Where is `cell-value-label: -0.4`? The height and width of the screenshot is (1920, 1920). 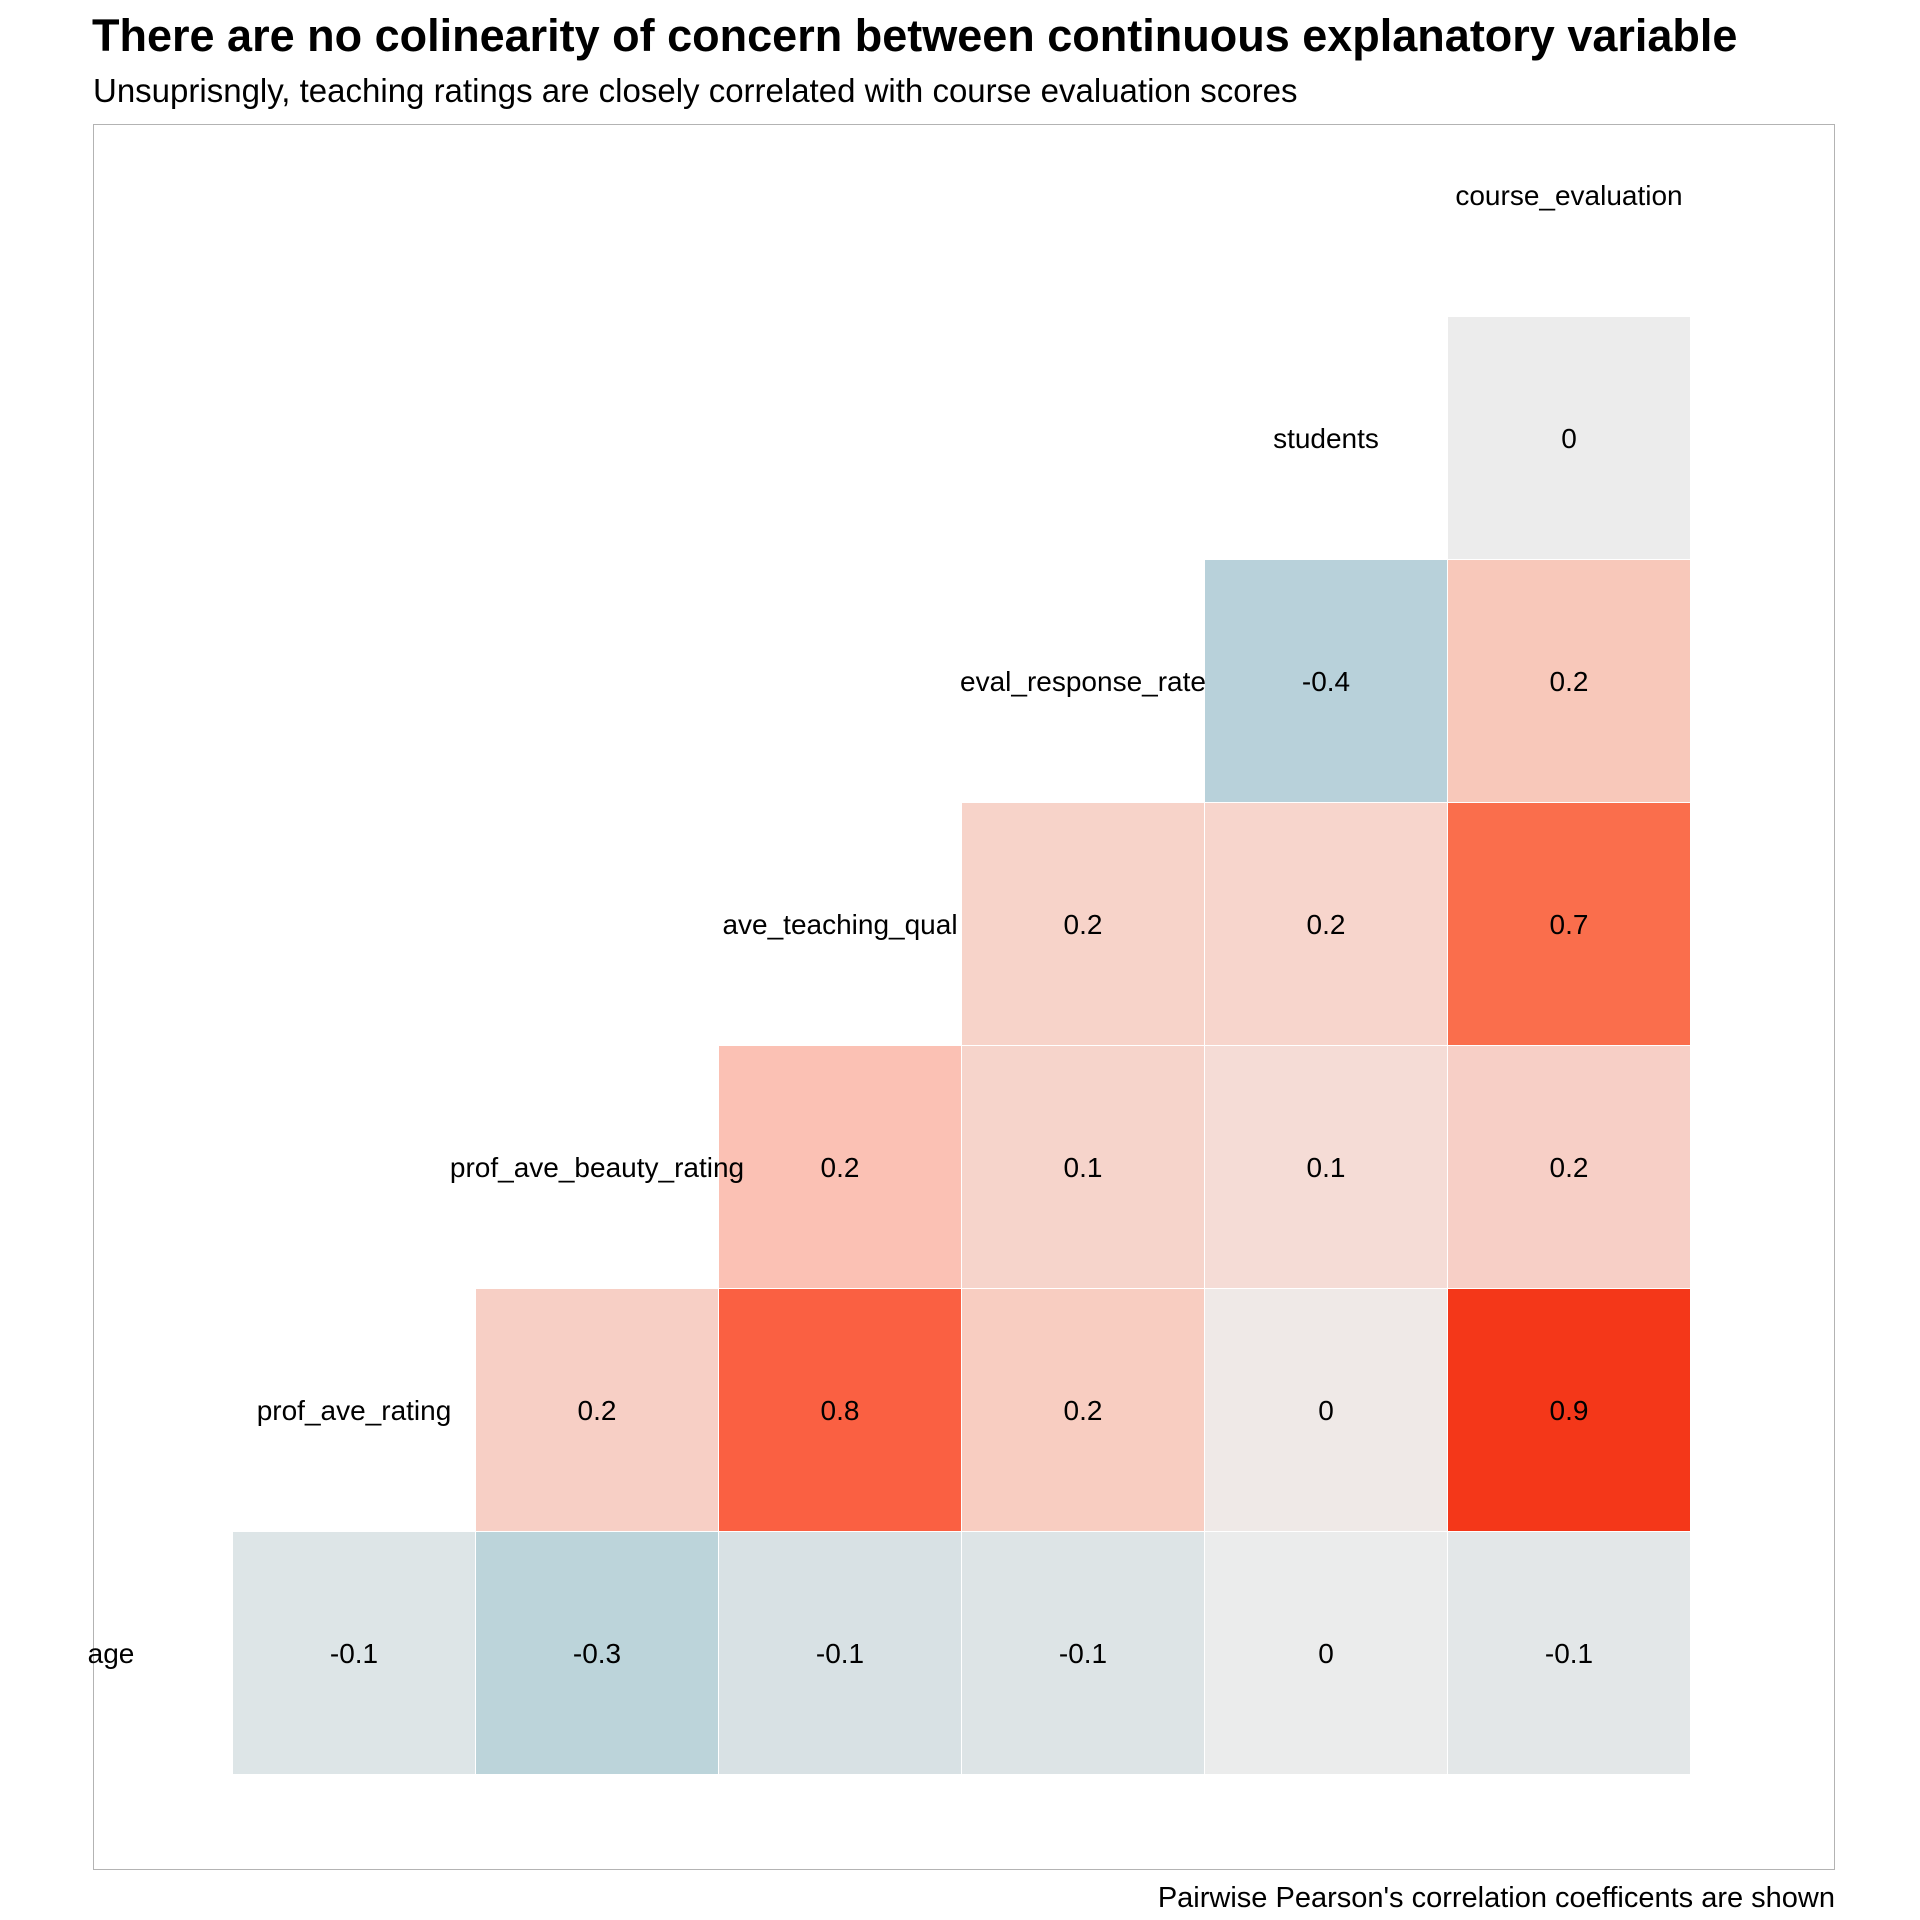 cell-value-label: -0.4 is located at coordinates (1326, 681).